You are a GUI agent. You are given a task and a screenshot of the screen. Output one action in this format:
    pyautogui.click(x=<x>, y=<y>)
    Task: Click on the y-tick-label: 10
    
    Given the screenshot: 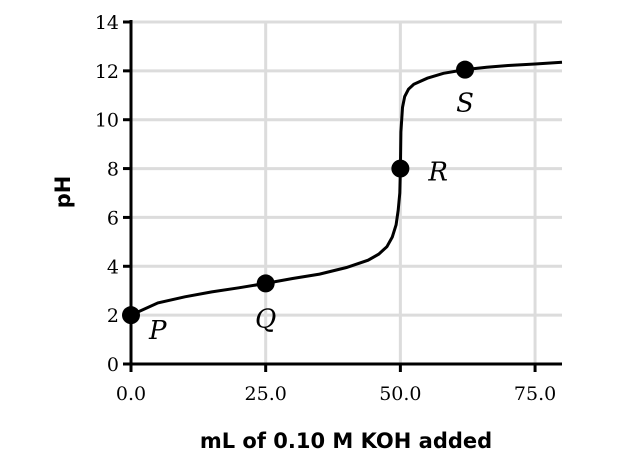 What is the action you would take?
    pyautogui.click(x=107, y=121)
    